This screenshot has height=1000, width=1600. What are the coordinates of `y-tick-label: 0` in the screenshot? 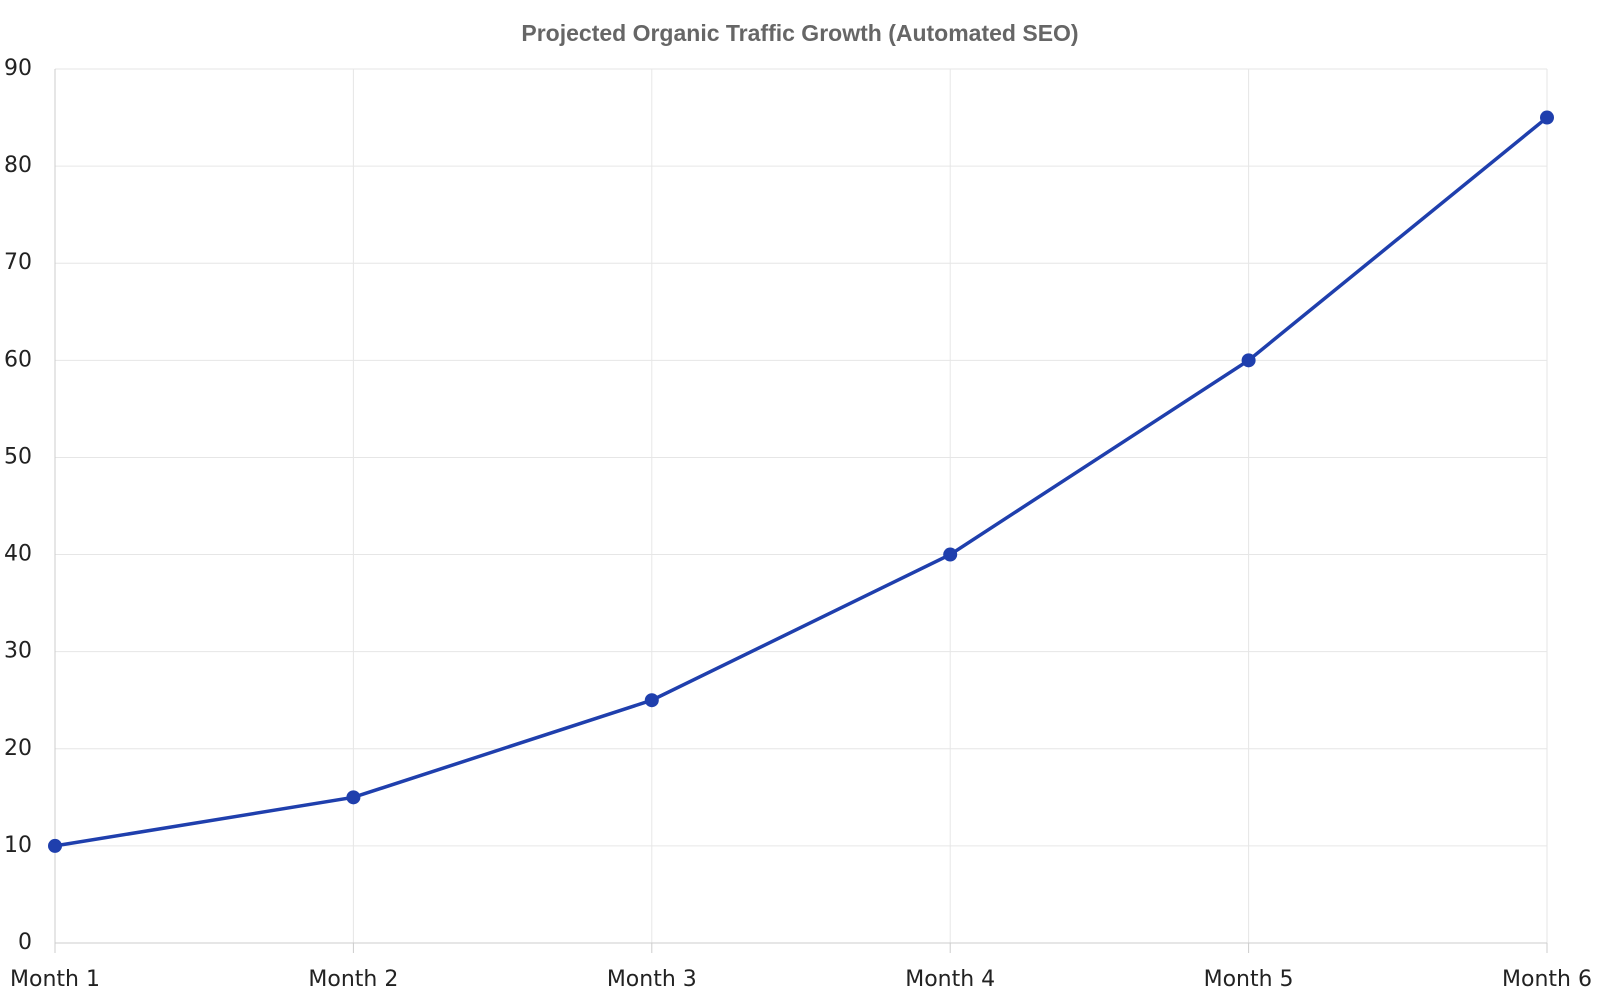 It's located at (25, 942).